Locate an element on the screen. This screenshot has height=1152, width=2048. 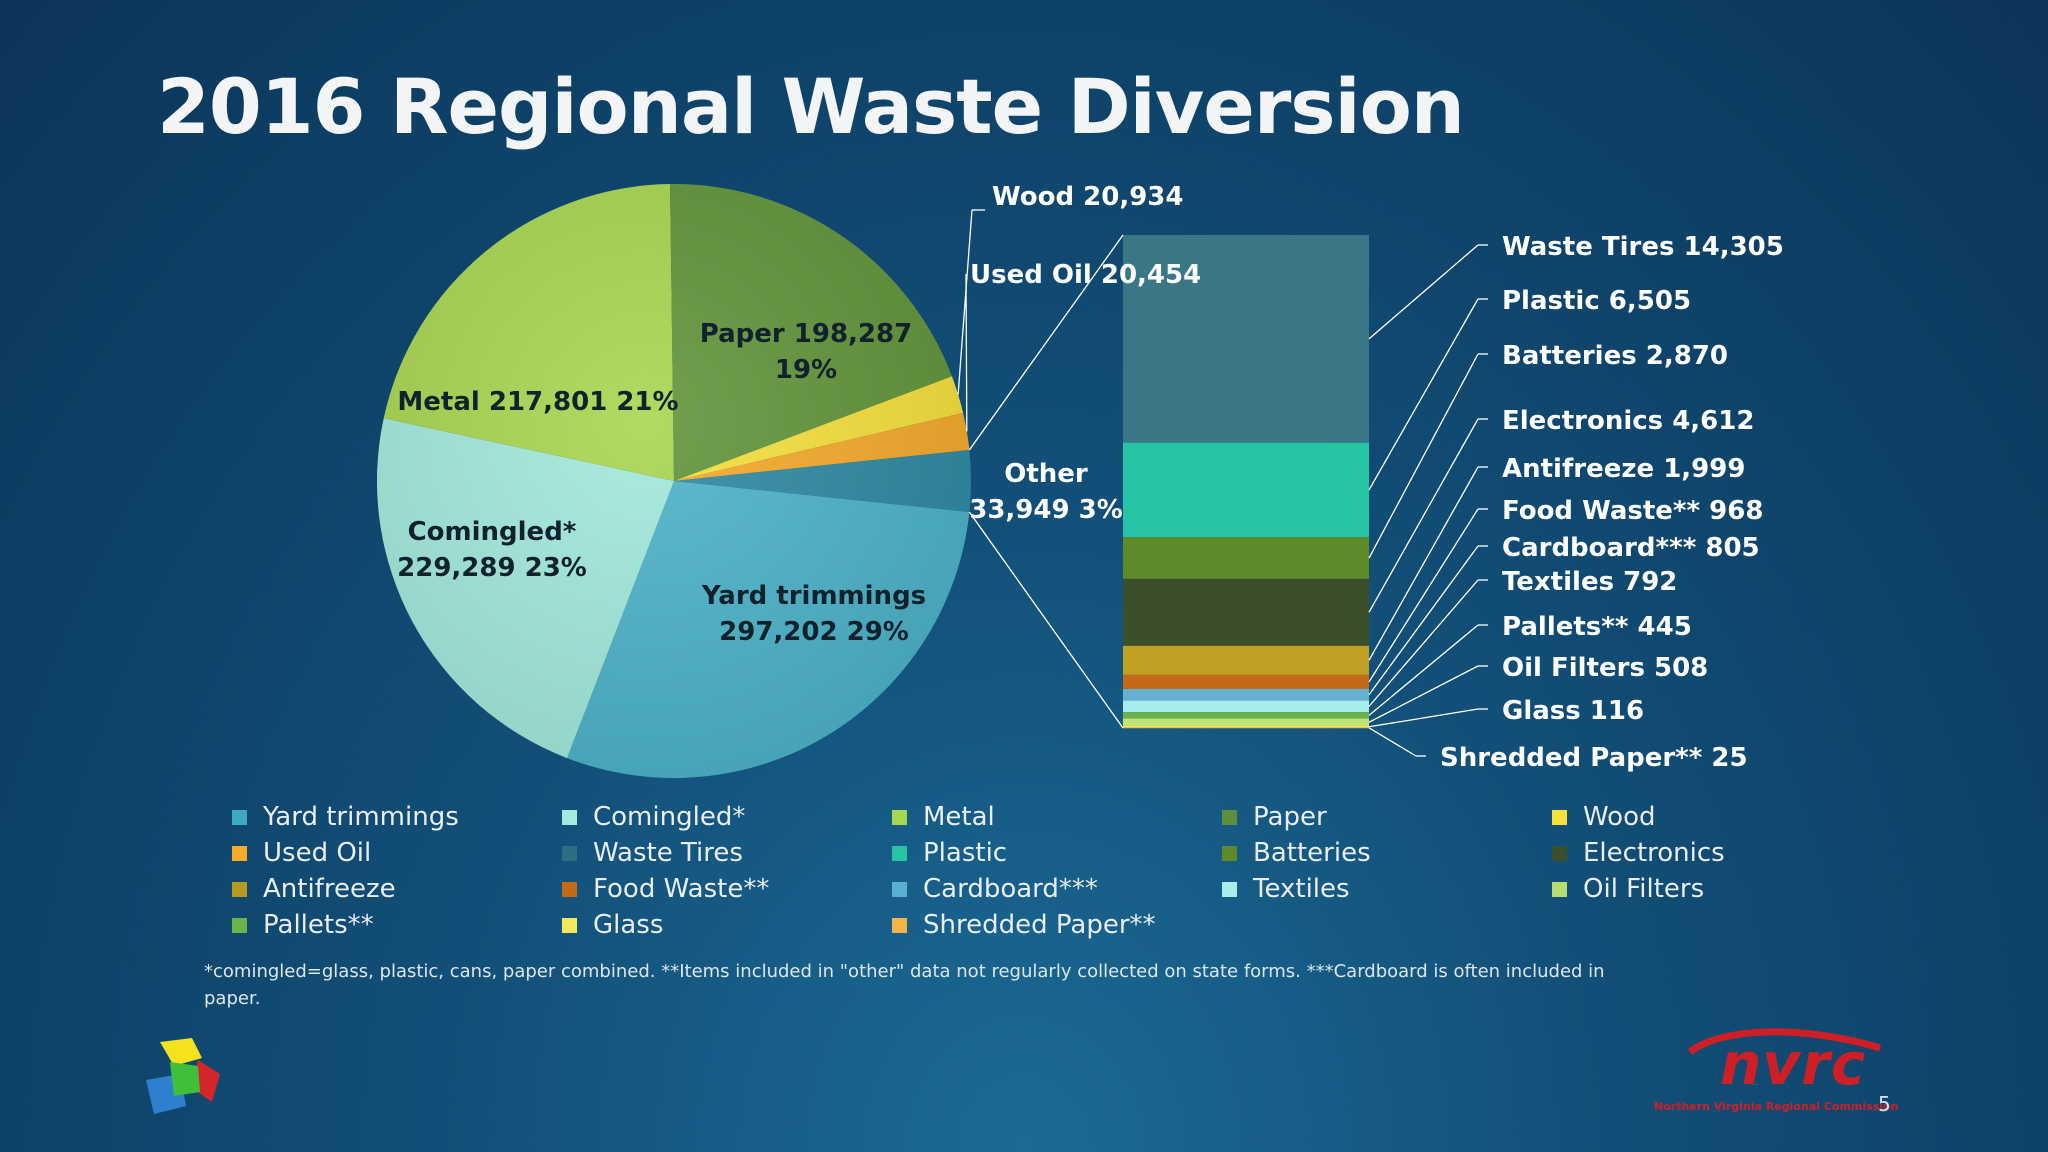
nvrc-logo-subtitle: Northern Virginia Regional Commission is located at coordinates (1776, 1106).